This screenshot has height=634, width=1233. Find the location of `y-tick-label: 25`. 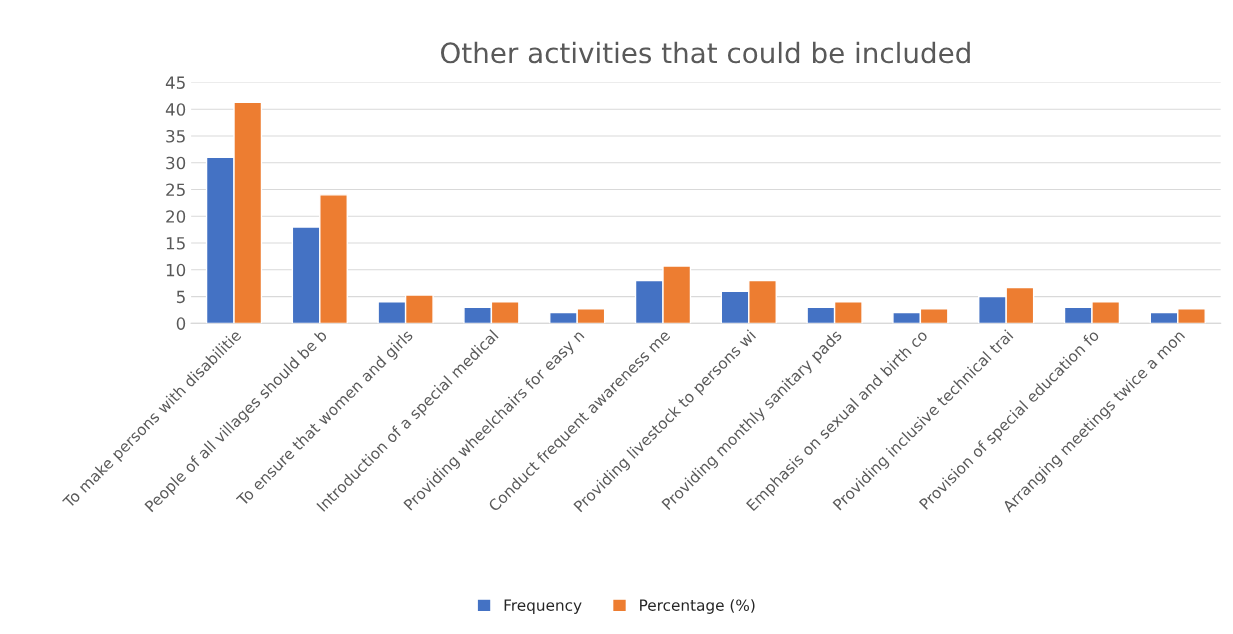

y-tick-label: 25 is located at coordinates (175, 190).